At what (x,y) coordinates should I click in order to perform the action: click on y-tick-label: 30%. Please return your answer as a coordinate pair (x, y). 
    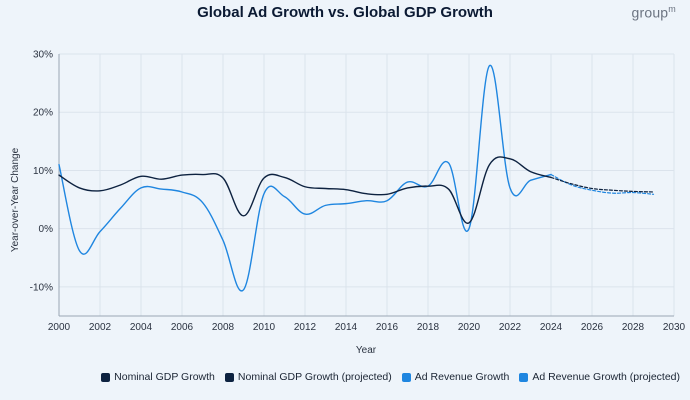
    Looking at the image, I should click on (43, 55).